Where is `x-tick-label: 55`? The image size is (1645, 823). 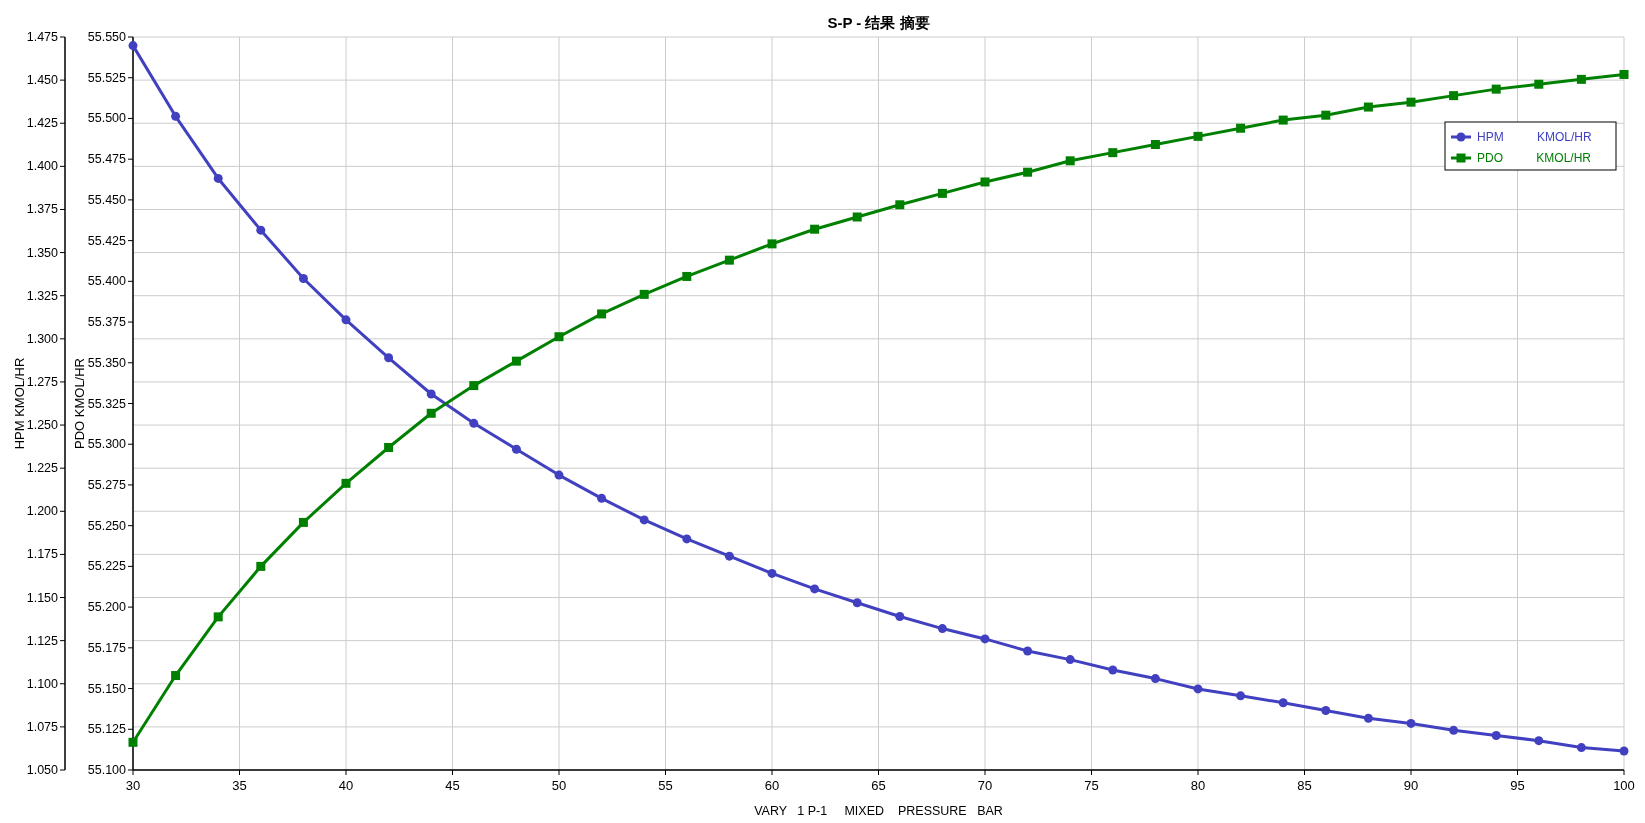 x-tick-label: 55 is located at coordinates (665, 785).